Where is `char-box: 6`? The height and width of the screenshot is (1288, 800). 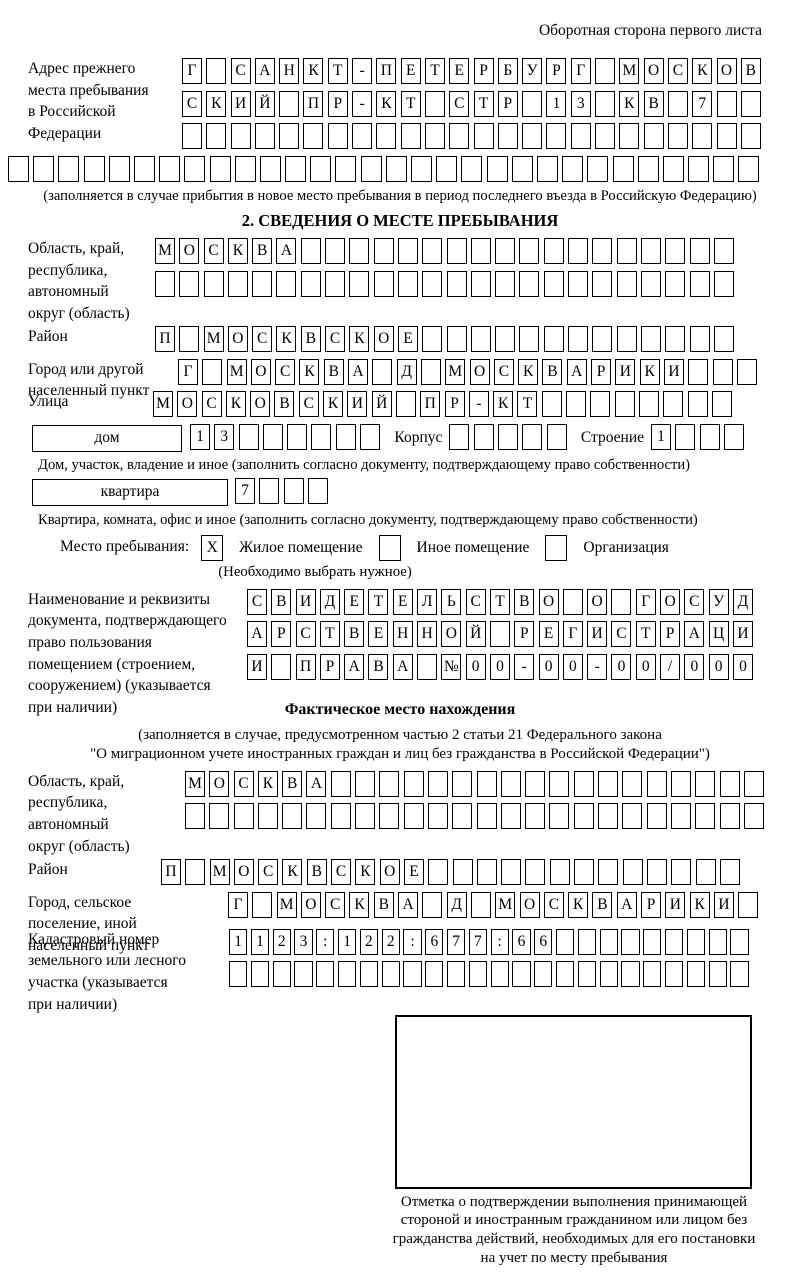
char-box: 6 is located at coordinates (543, 941).